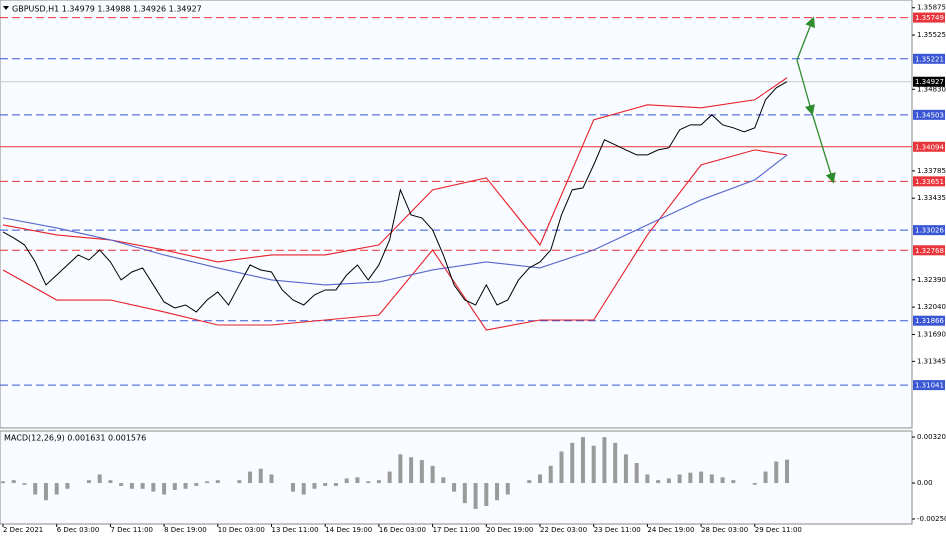 This screenshot has height=539, width=946. What do you see at coordinates (6, 8) in the screenshot?
I see `title-icon` at bounding box center [6, 8].